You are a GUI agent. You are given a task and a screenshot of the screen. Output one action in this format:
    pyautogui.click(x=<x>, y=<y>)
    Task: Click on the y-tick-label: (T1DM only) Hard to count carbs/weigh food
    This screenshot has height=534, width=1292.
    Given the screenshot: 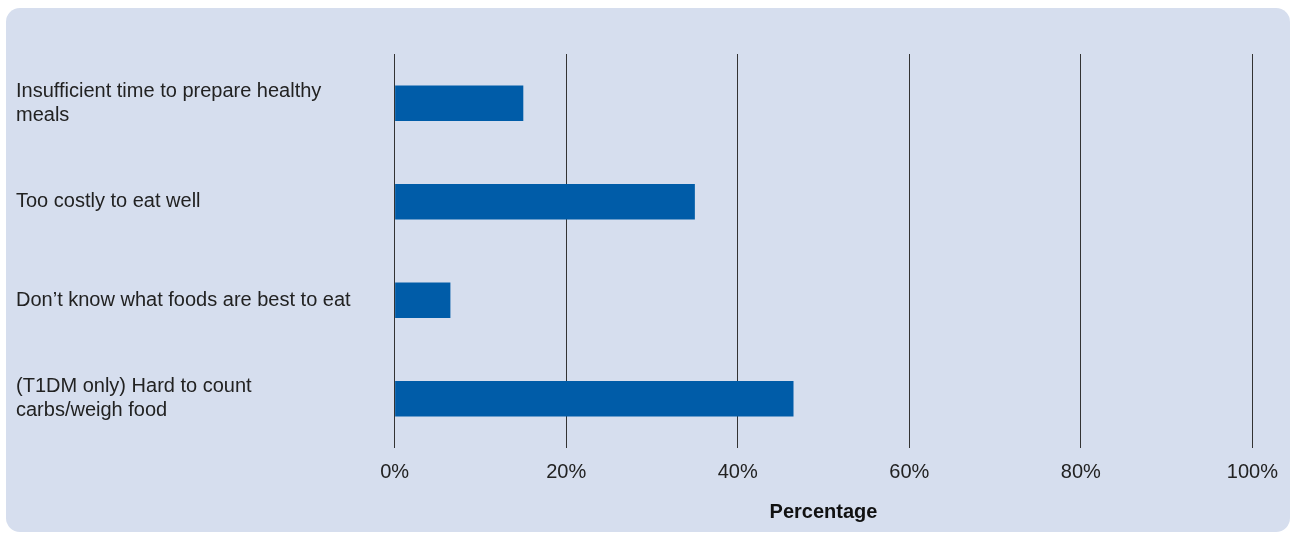 What is the action you would take?
    pyautogui.click(x=134, y=397)
    